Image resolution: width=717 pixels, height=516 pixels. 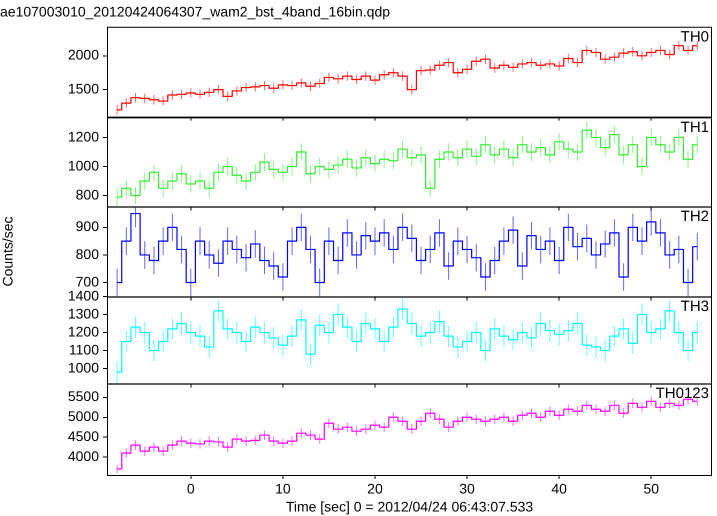 I want to click on y-tick-label: 2000, so click(x=84, y=54).